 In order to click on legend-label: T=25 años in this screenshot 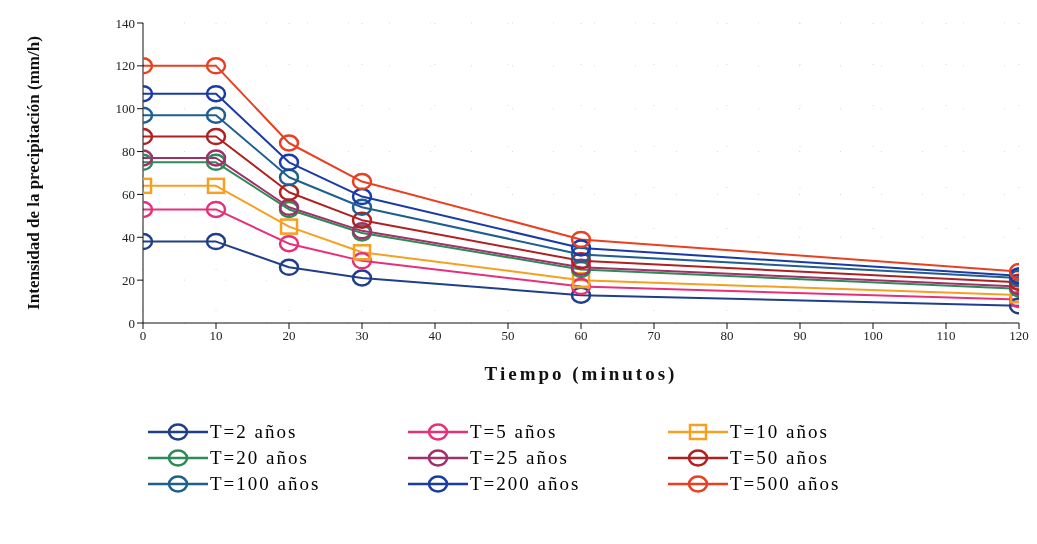, I will do `click(519, 458)`.